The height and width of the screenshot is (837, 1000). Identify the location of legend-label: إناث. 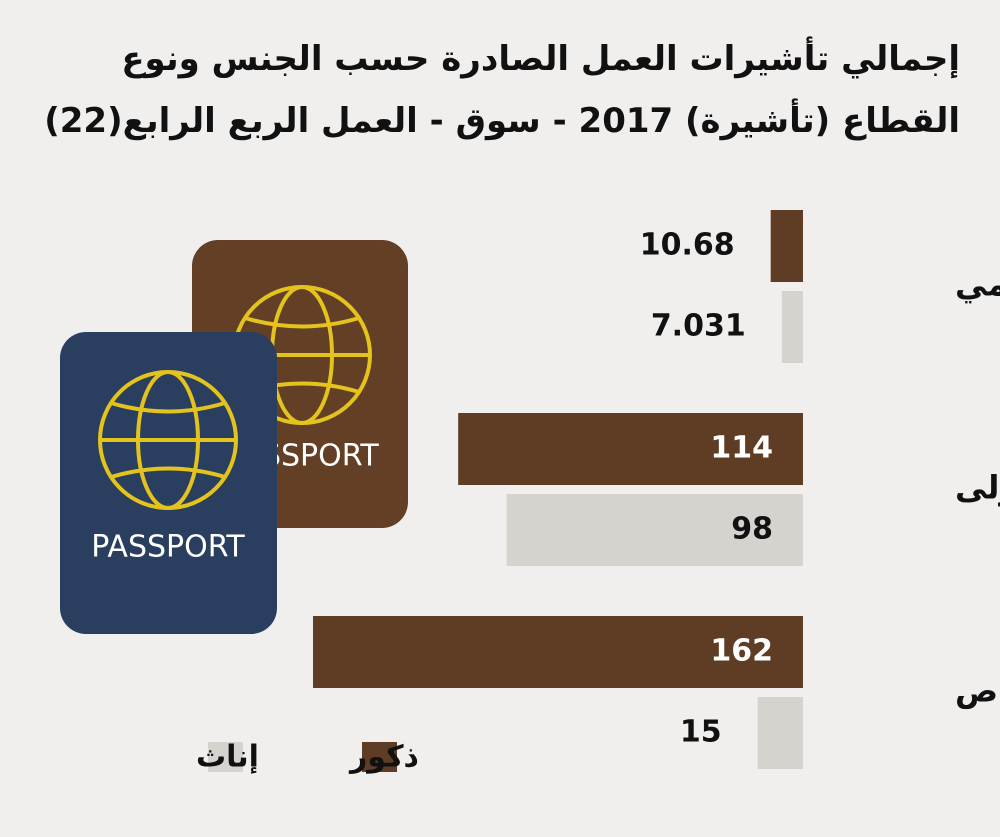
(227, 757).